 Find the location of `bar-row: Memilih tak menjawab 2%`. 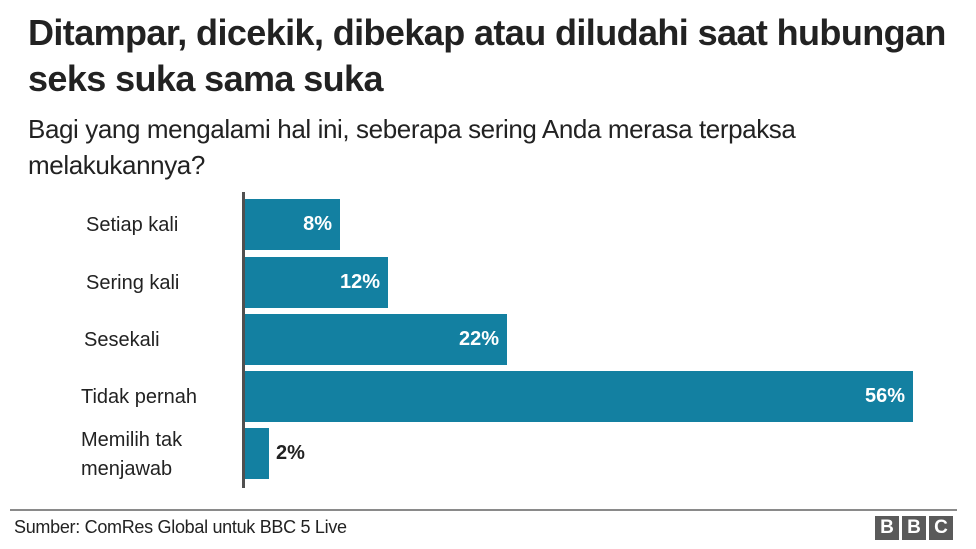

bar-row: Memilih tak menjawab 2% is located at coordinates (488, 454).